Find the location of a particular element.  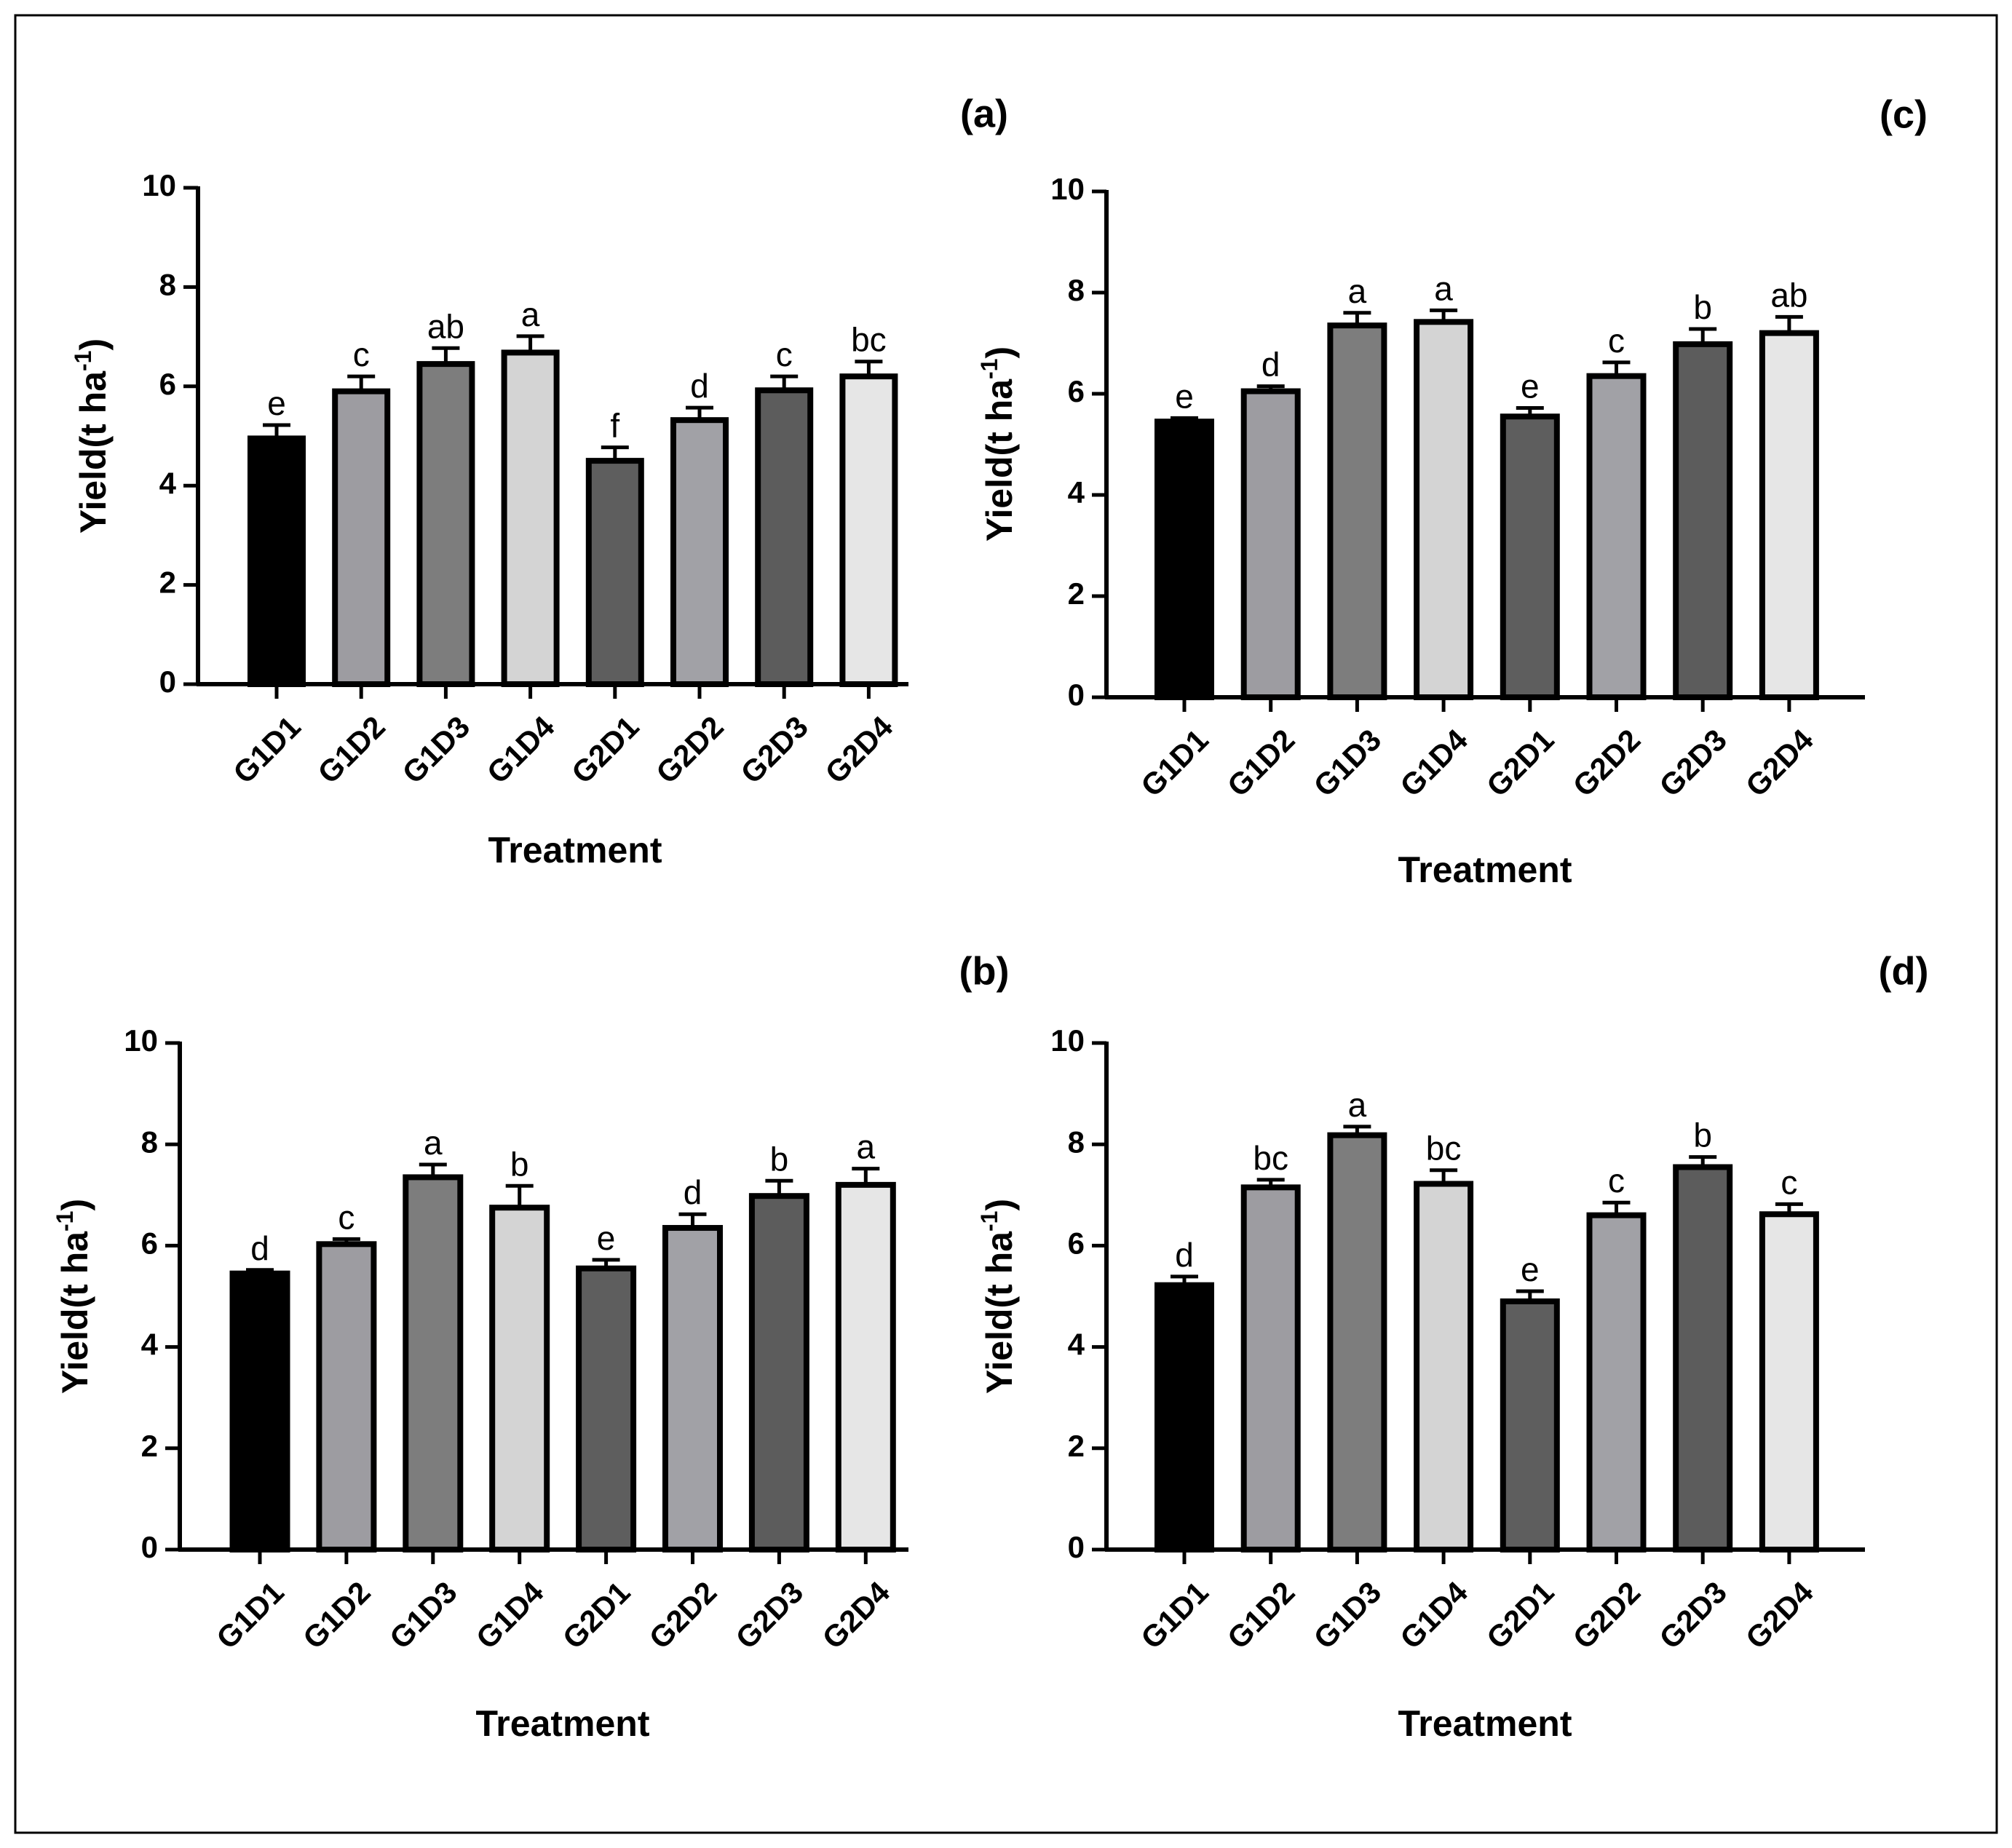

significance-label: f is located at coordinates (614, 426).